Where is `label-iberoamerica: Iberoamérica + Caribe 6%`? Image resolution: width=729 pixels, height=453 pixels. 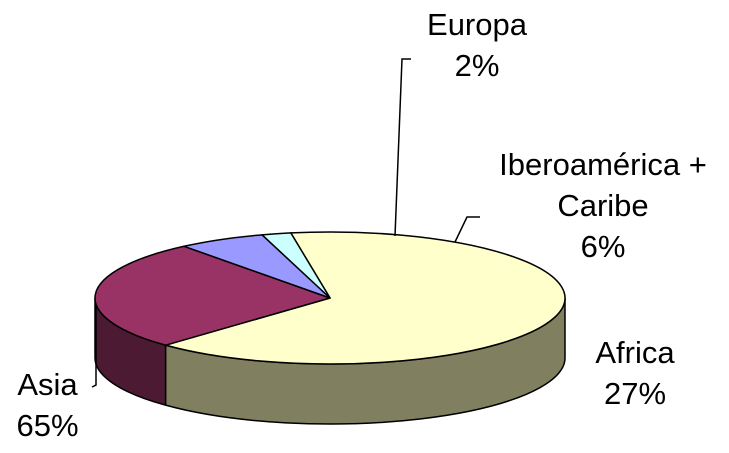 label-iberoamerica: Iberoamérica + Caribe 6% is located at coordinates (603, 205).